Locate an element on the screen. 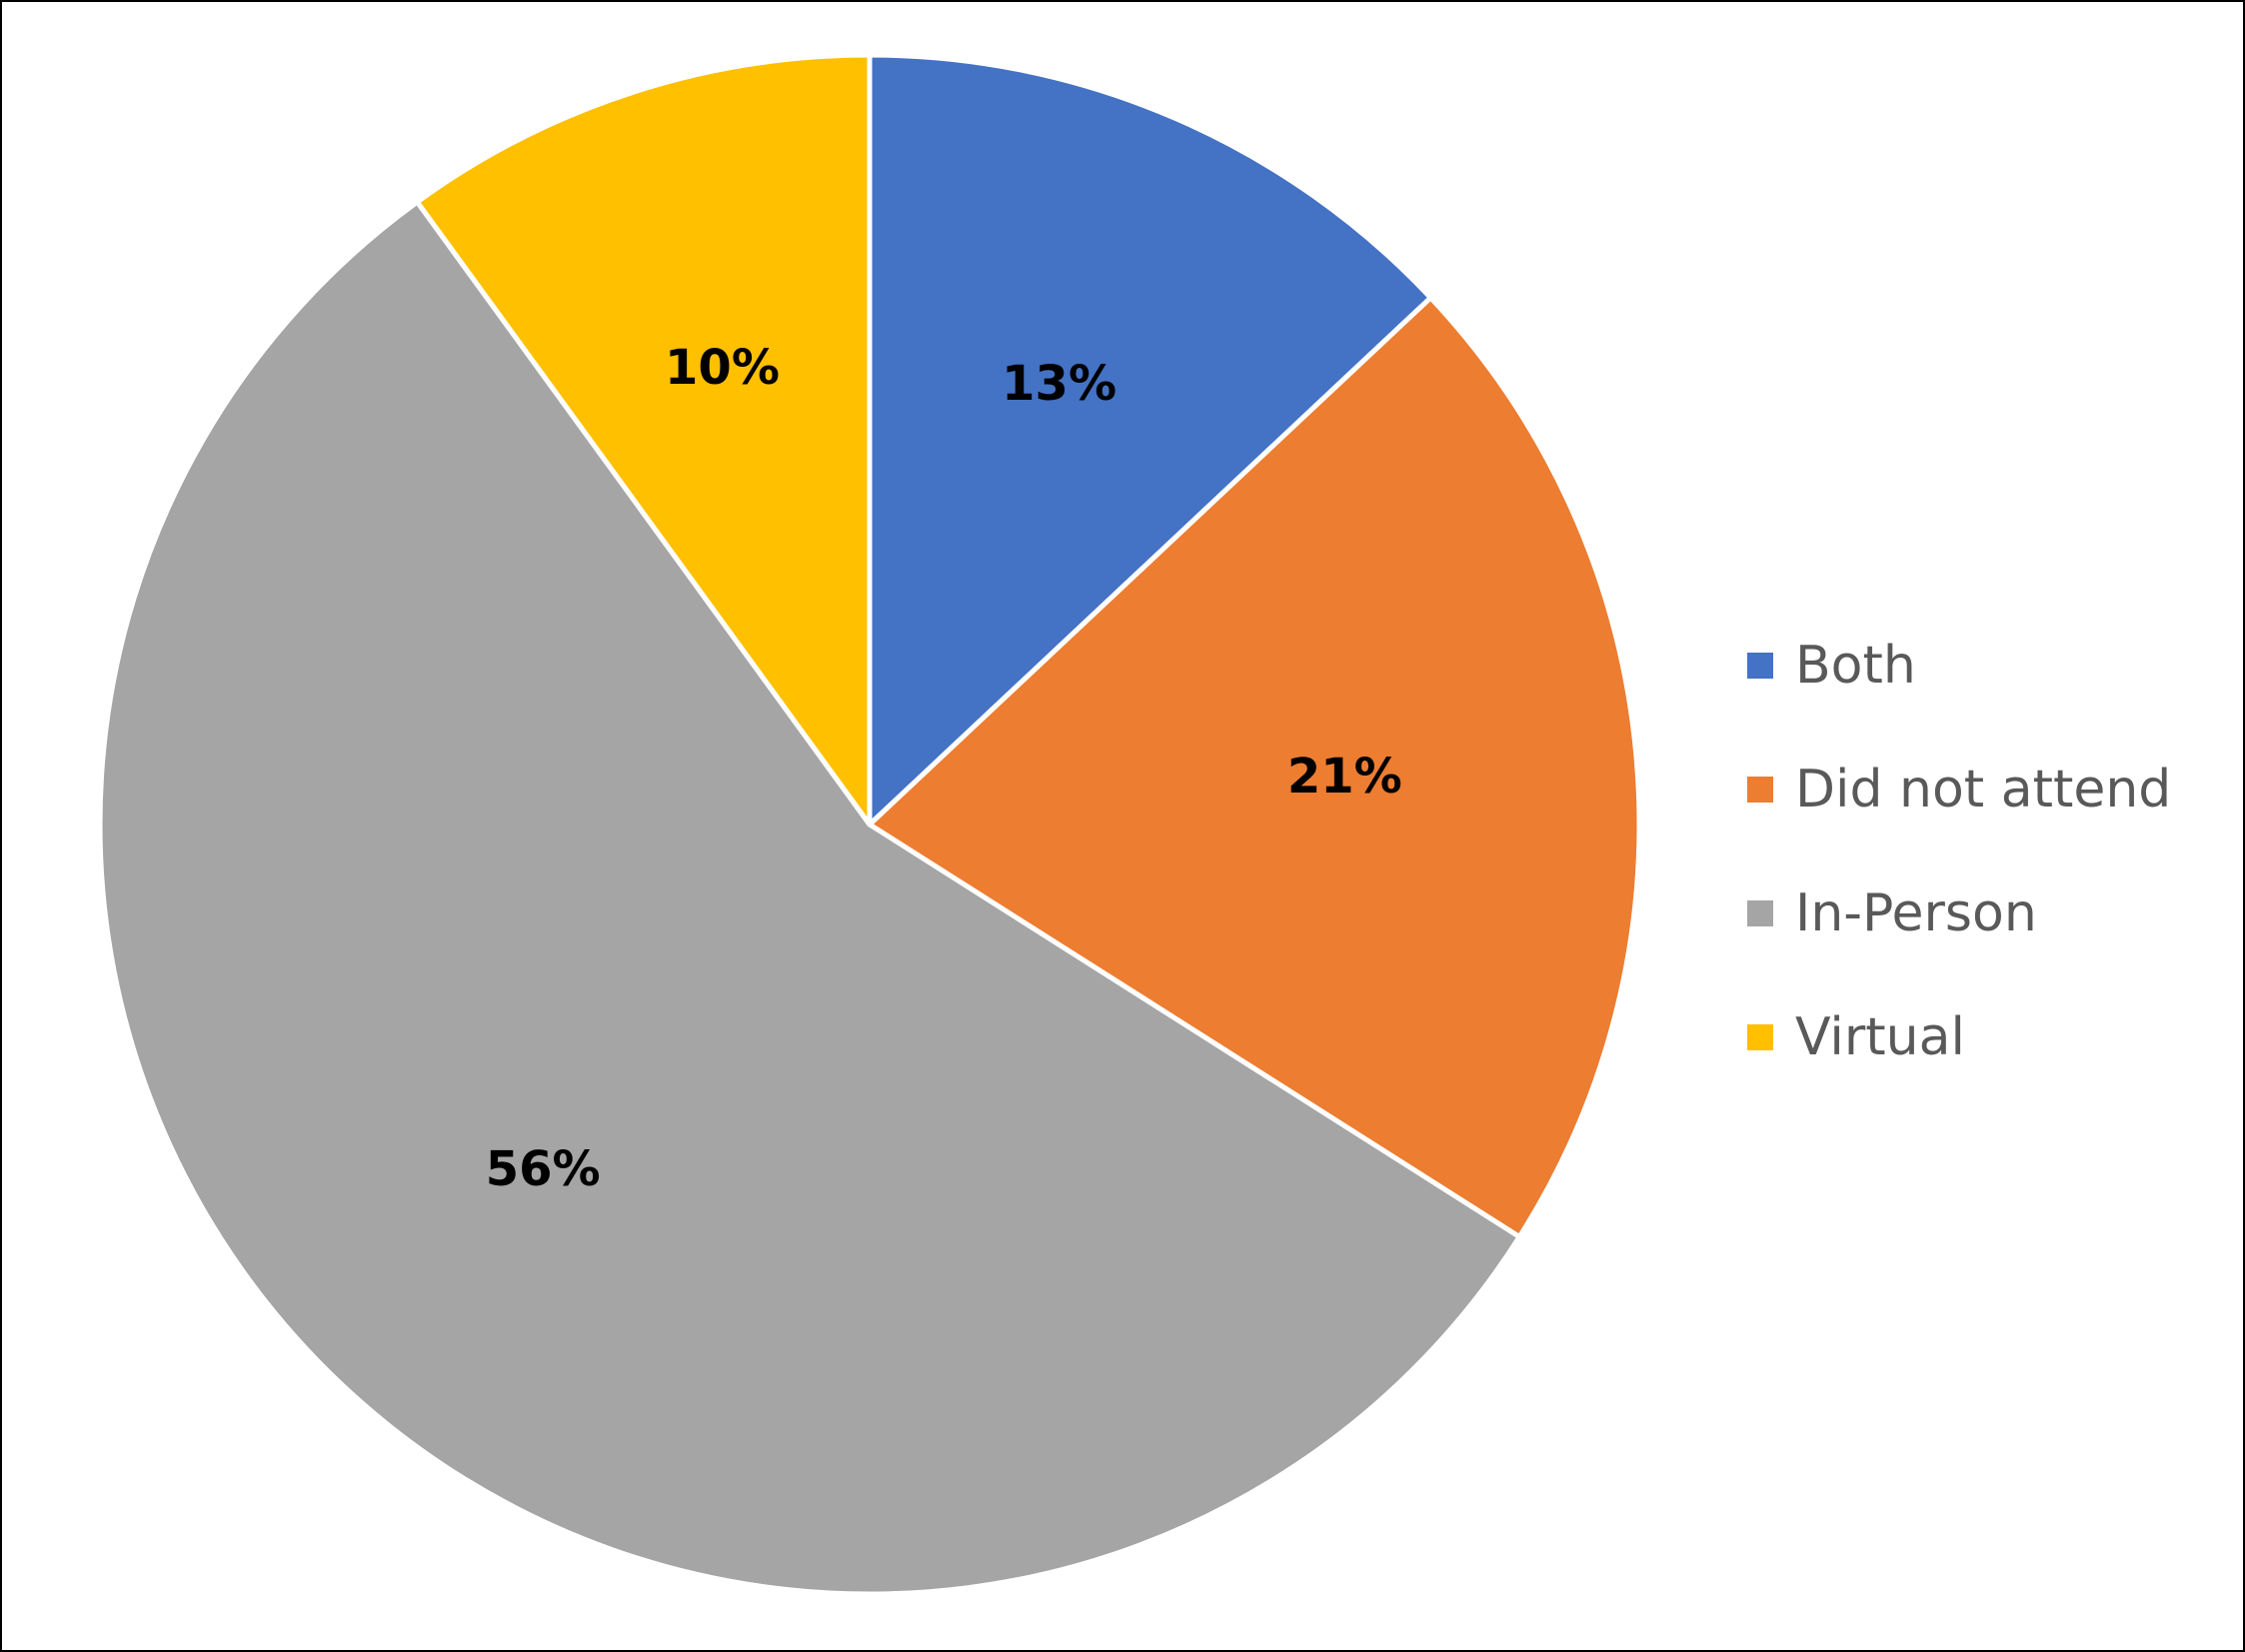  pie-slice-virtual is located at coordinates (644, 439).